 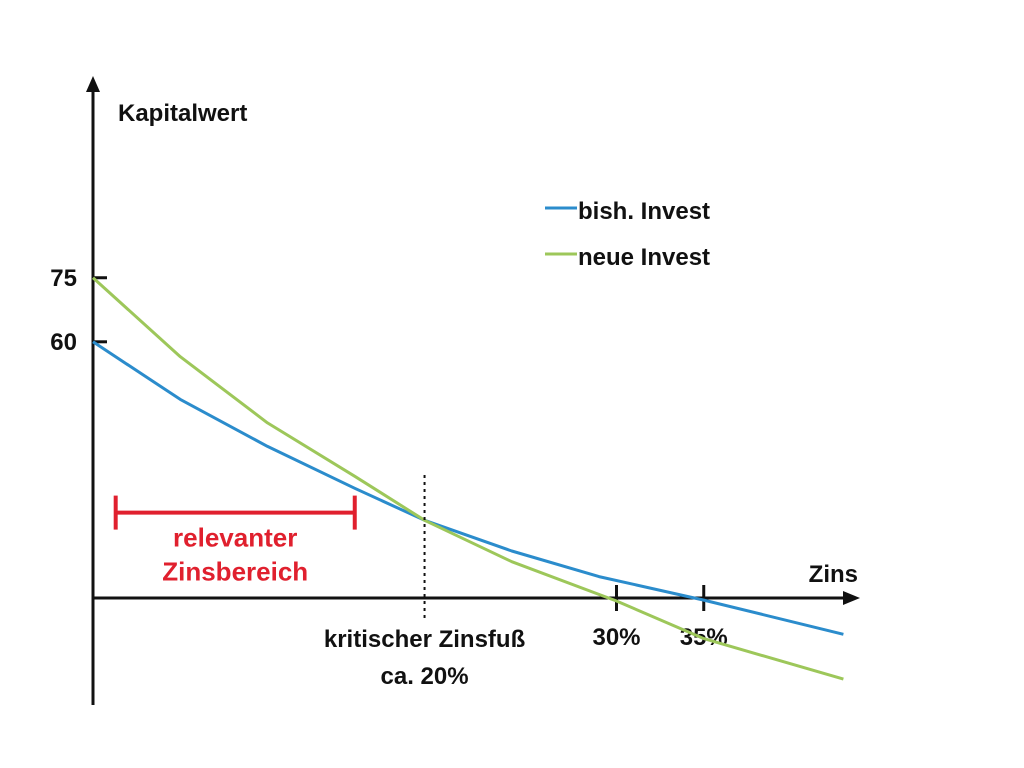 I want to click on legend-label-neue-invest: neue Invest, so click(x=644, y=257).